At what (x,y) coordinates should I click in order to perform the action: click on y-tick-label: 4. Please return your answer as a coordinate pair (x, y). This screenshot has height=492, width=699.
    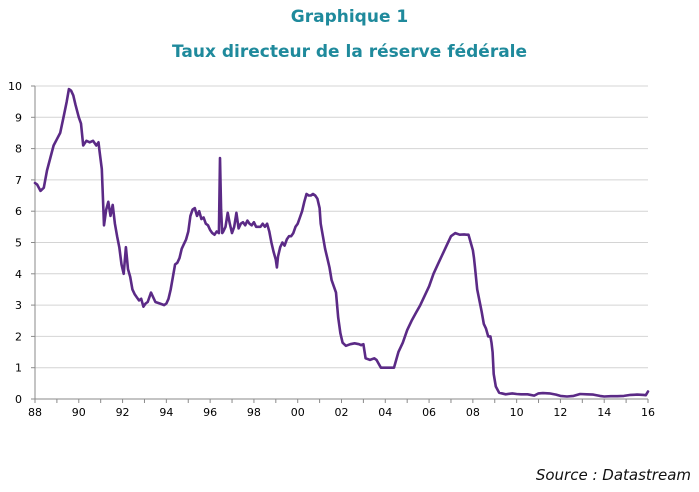
    Looking at the image, I should click on (18, 274).